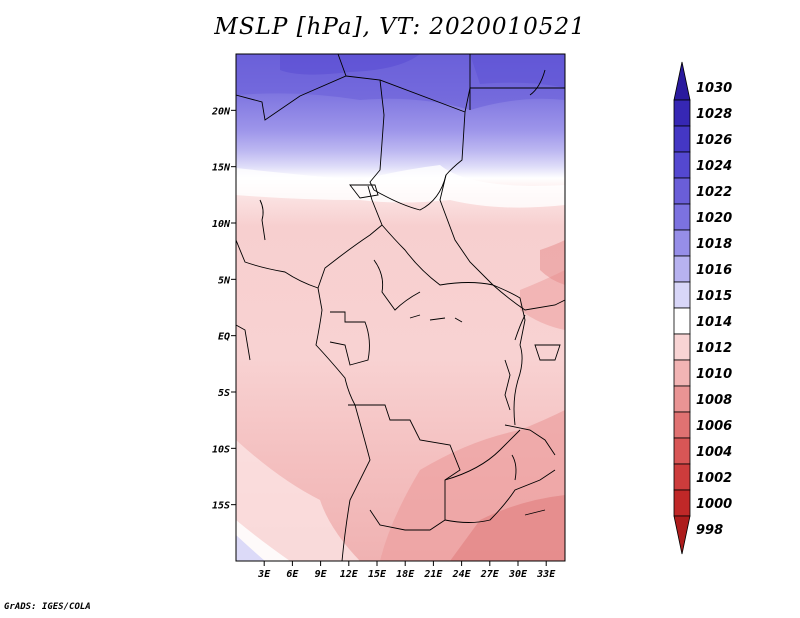 The height and width of the screenshot is (618, 800). What do you see at coordinates (546, 574) in the screenshot?
I see `lon-tick-label: 33E` at bounding box center [546, 574].